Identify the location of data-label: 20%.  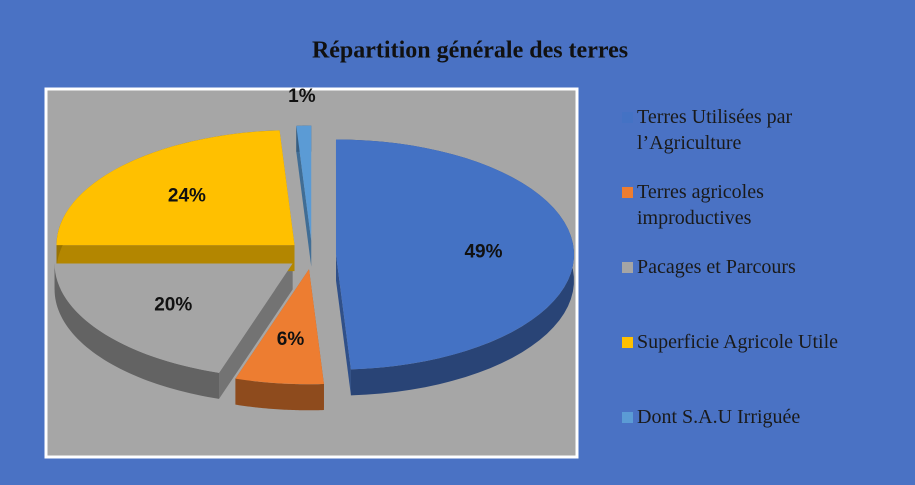
(173, 304).